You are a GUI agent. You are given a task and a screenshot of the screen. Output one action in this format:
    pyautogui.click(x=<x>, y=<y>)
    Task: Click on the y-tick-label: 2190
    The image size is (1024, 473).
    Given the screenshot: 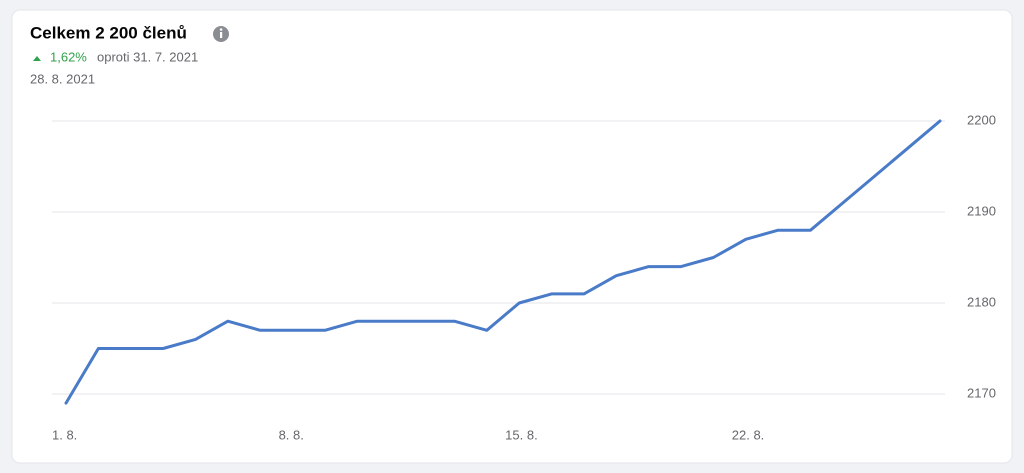 What is the action you would take?
    pyautogui.click(x=981, y=210)
    